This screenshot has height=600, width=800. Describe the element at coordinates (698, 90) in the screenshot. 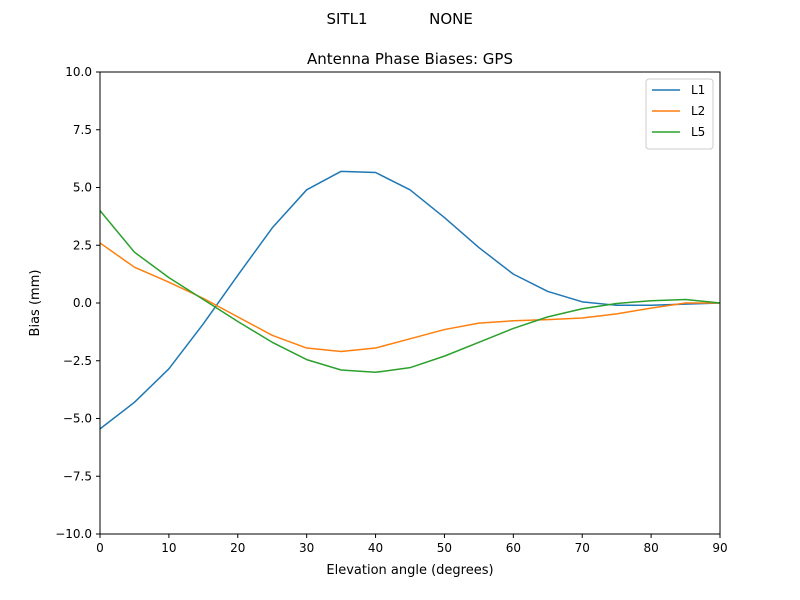

I see `legend-label-l1: L1` at that location.